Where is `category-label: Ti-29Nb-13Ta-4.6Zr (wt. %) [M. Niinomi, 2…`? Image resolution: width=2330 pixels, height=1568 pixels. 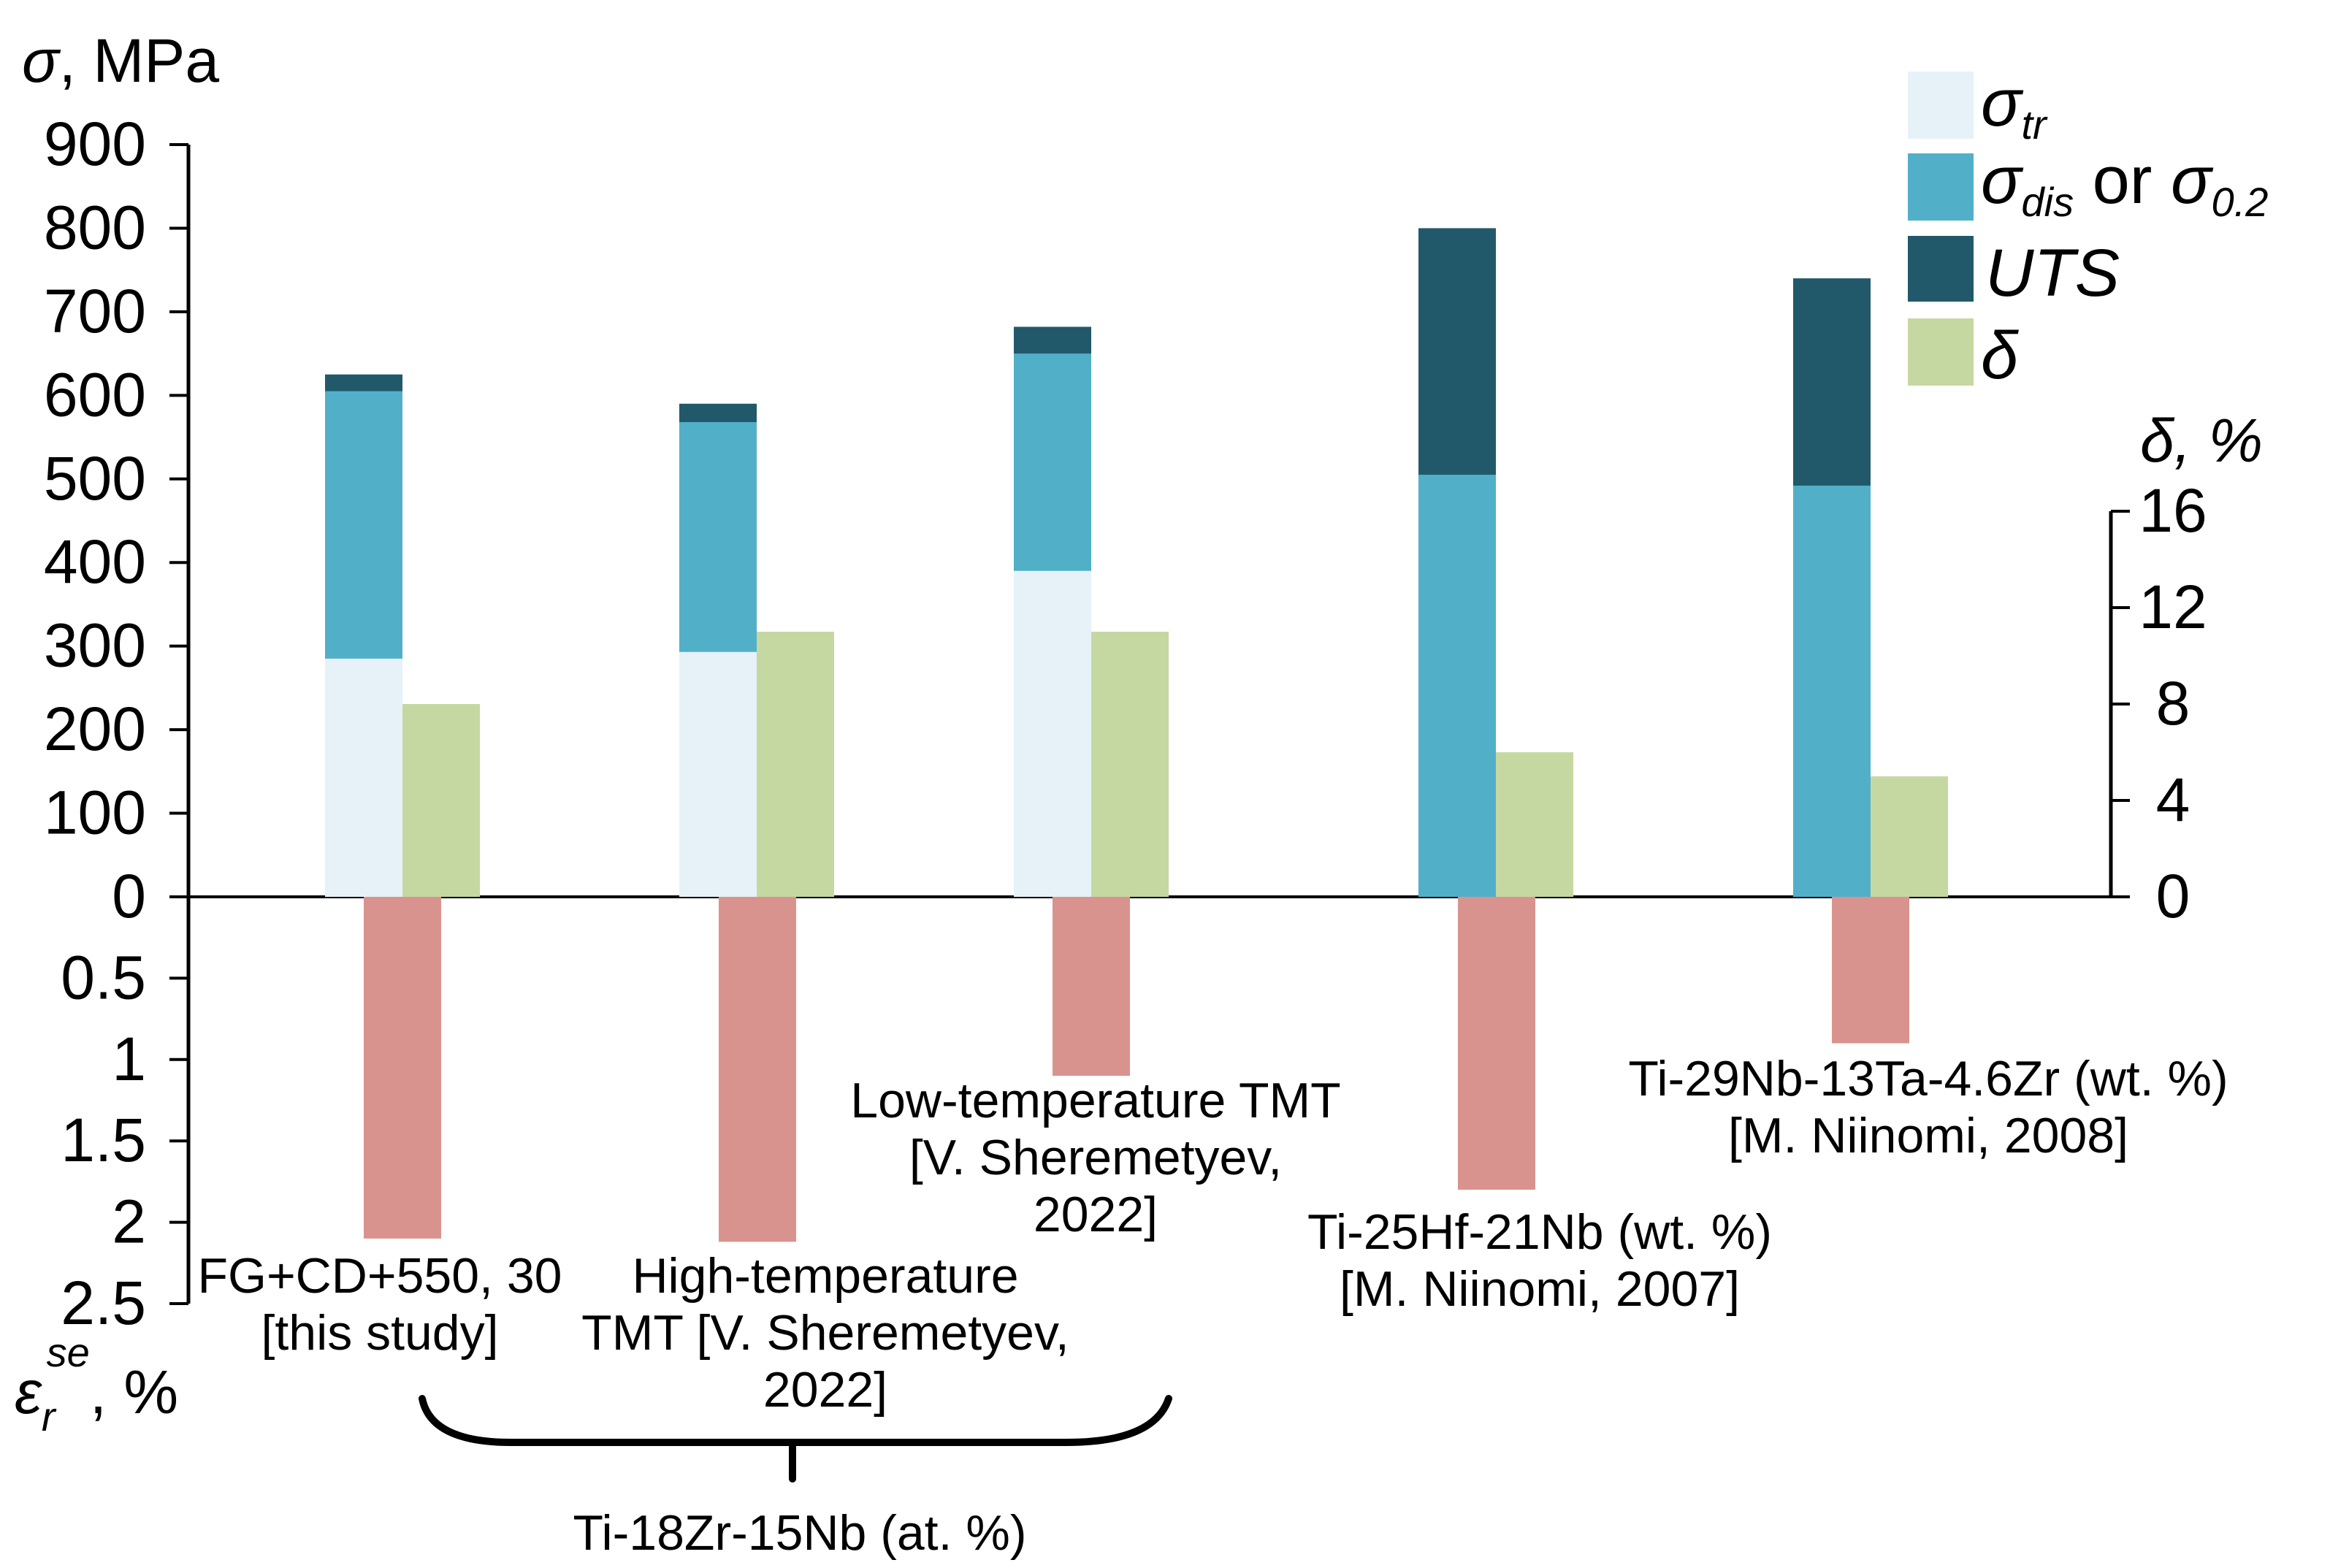
category-label: Ti-29Nb-13Ta-4.6Zr (wt. %) [M. Niinomi, 2… is located at coordinates (1928, 1107).